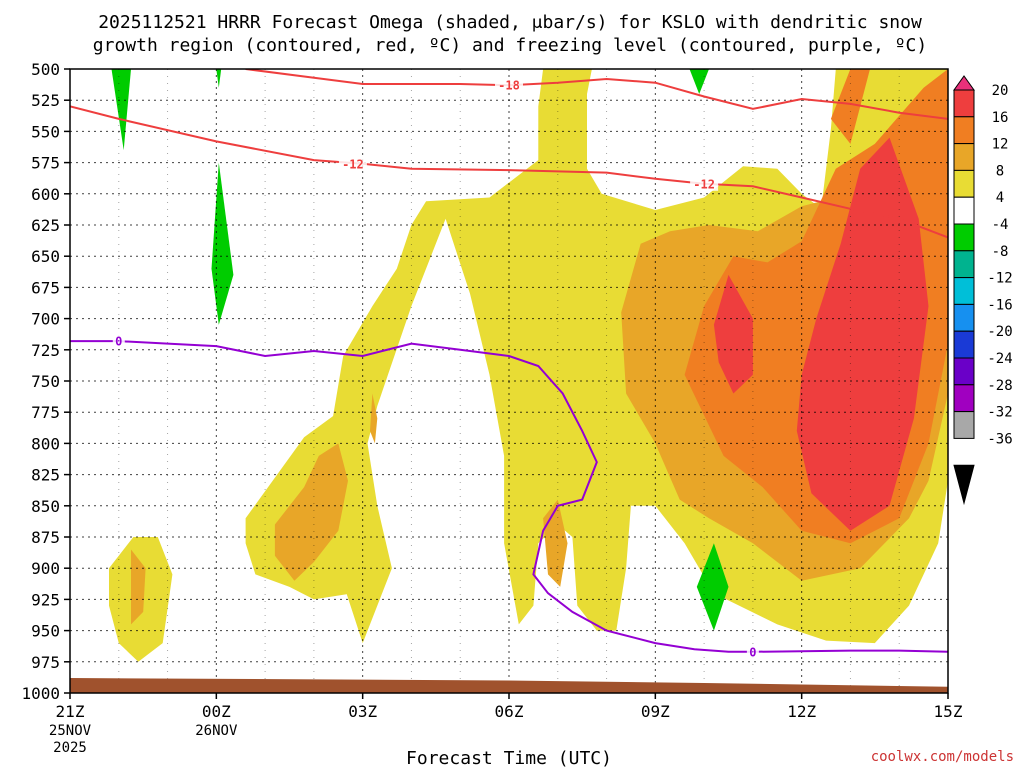 The width and height of the screenshot is (1024, 768). I want to click on freezing-level-contour-label-1: 0, so click(752, 652).